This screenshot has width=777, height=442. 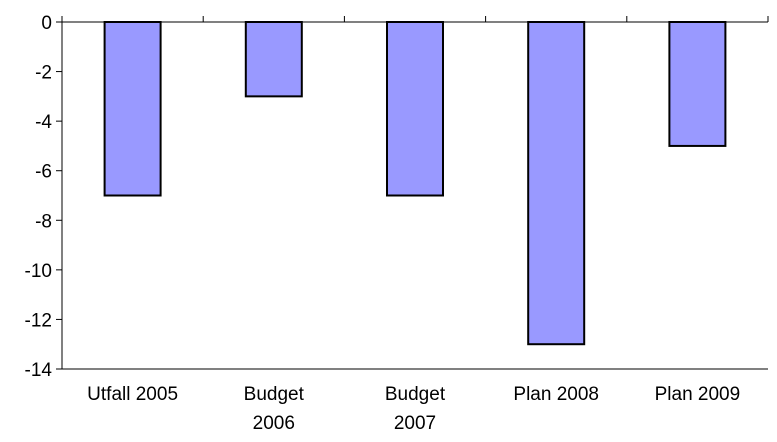 I want to click on x-category-label-line: 2006, so click(x=274, y=423).